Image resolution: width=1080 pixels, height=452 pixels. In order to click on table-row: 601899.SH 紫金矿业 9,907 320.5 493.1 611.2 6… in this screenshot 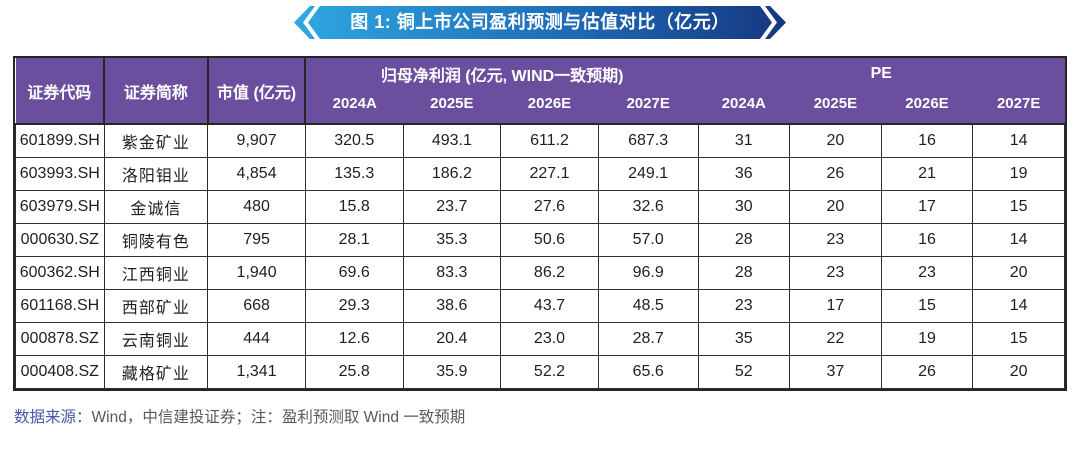, I will do `click(540, 140)`.